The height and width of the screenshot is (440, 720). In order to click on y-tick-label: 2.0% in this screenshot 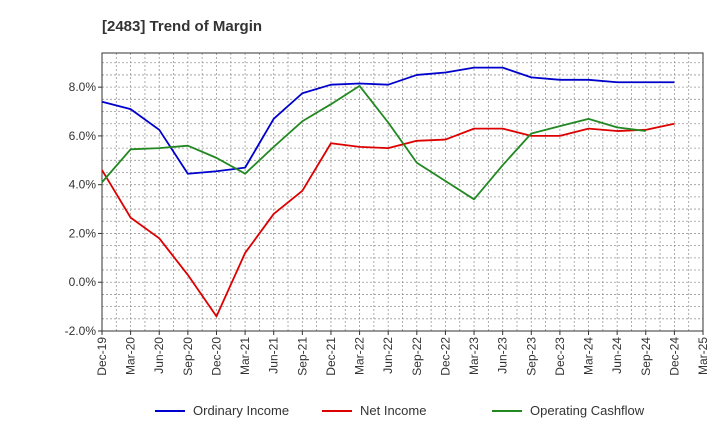, I will do `click(83, 233)`.